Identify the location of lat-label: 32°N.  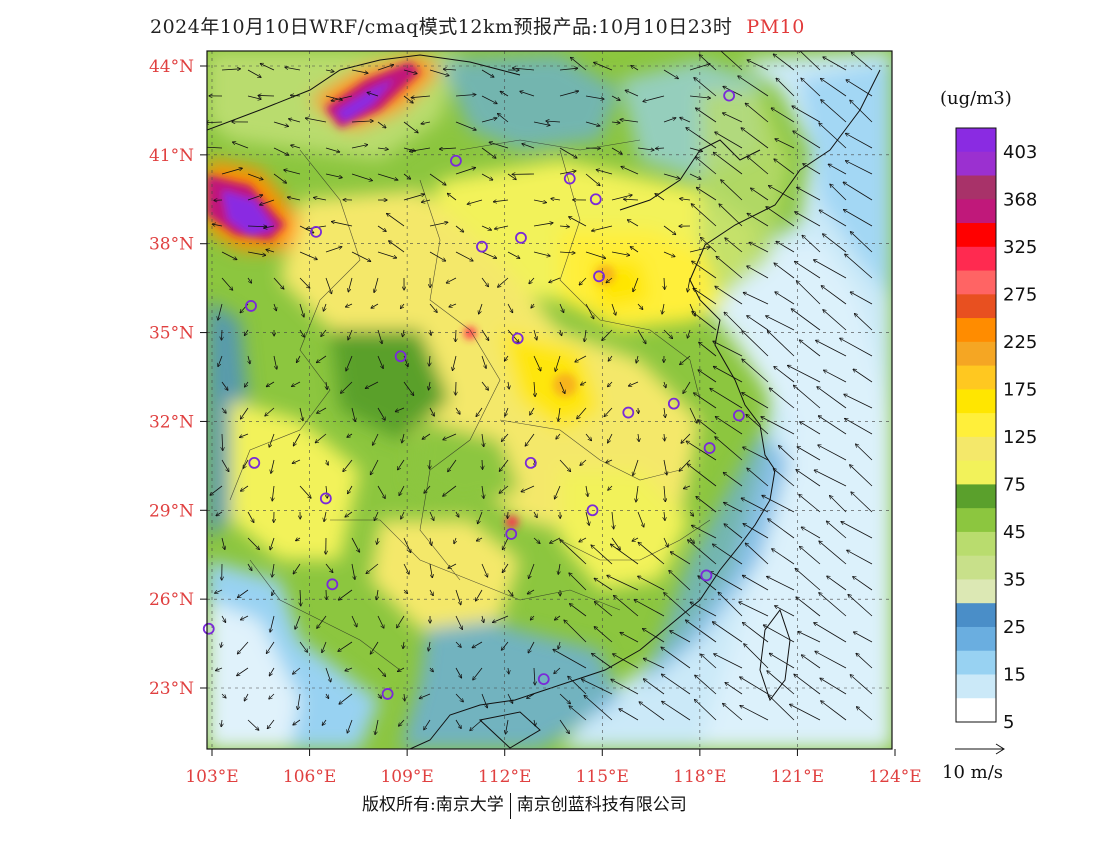
(171, 422).